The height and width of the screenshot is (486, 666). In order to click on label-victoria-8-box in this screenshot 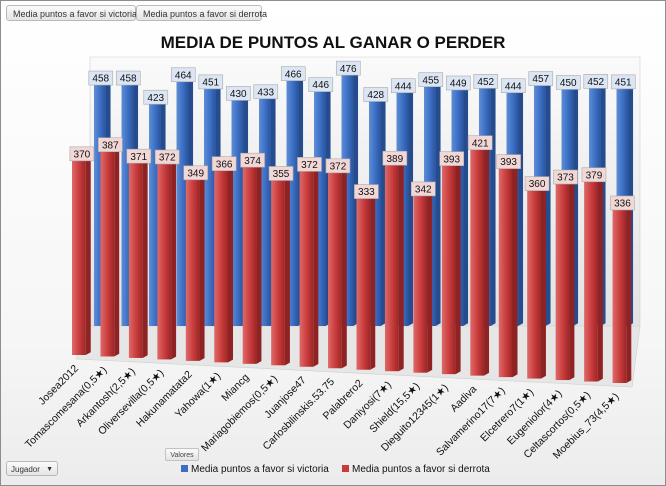, I will do `click(321, 84)`.